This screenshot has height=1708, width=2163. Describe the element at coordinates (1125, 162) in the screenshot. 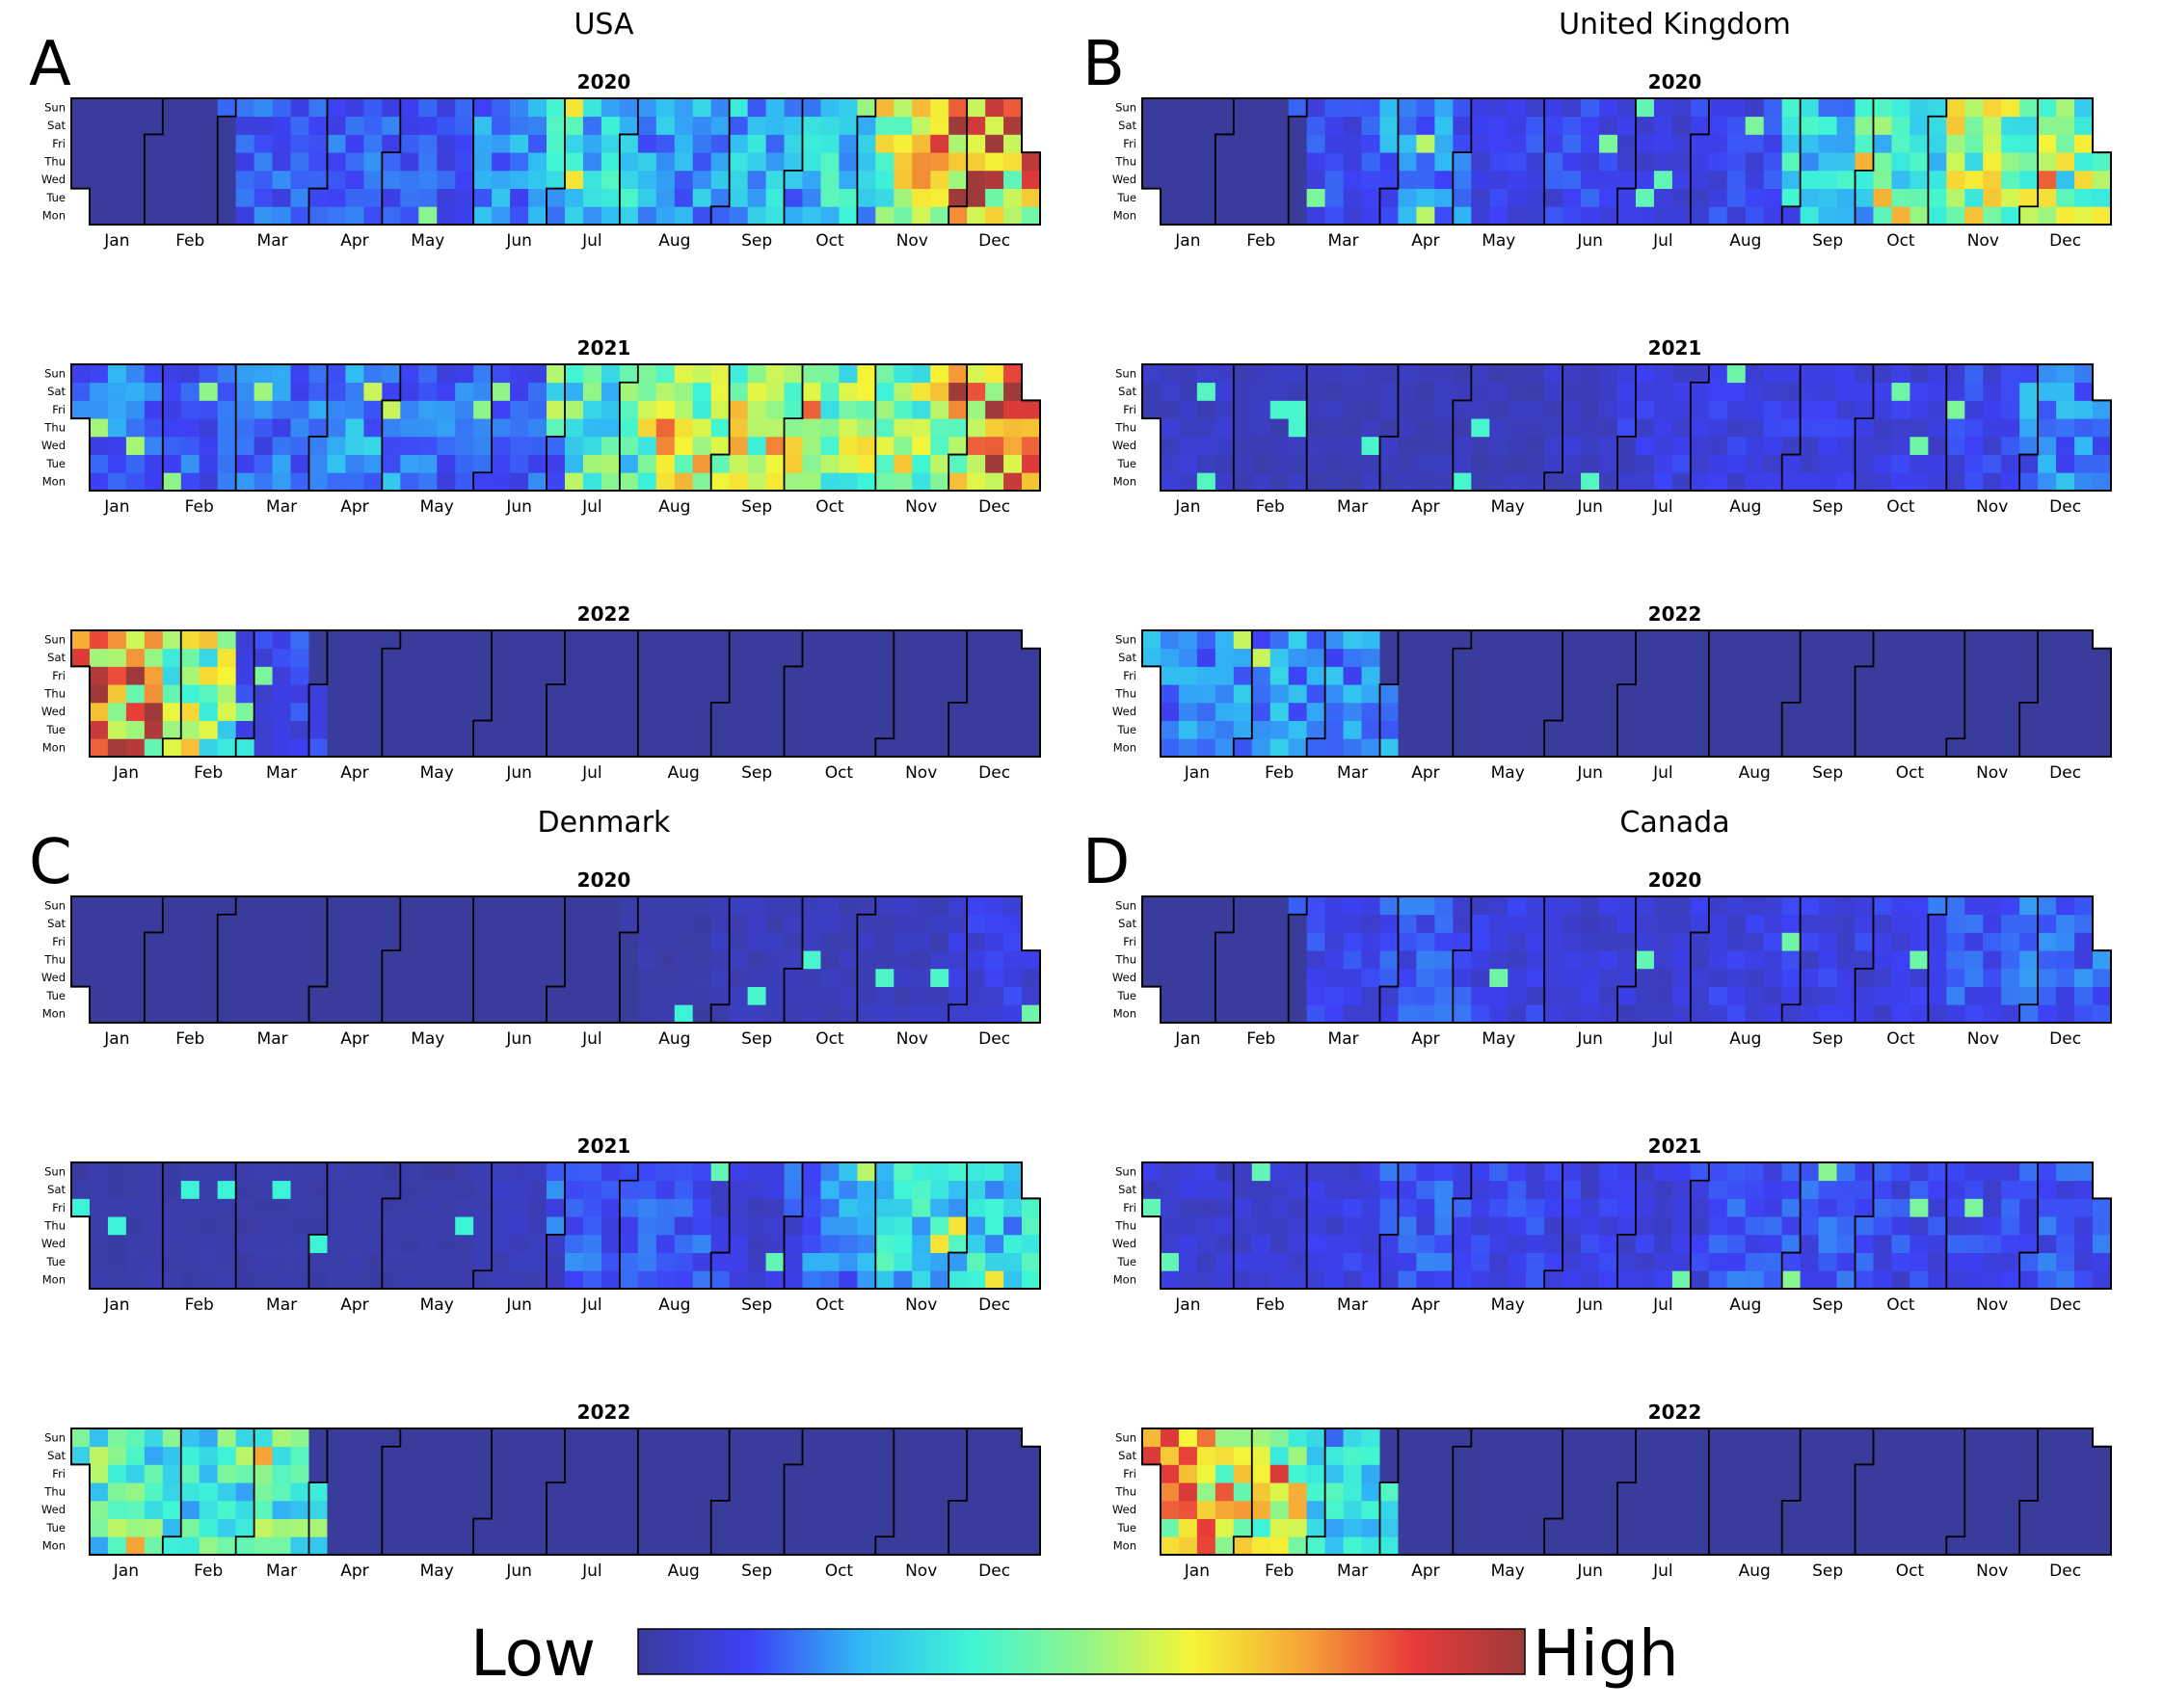

I see `weekday-label: Thu` at that location.